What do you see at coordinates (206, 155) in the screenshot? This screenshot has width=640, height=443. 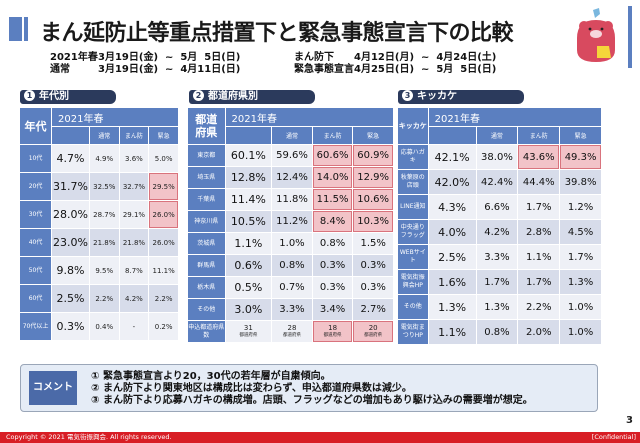 I see `row-label: 東京都` at bounding box center [206, 155].